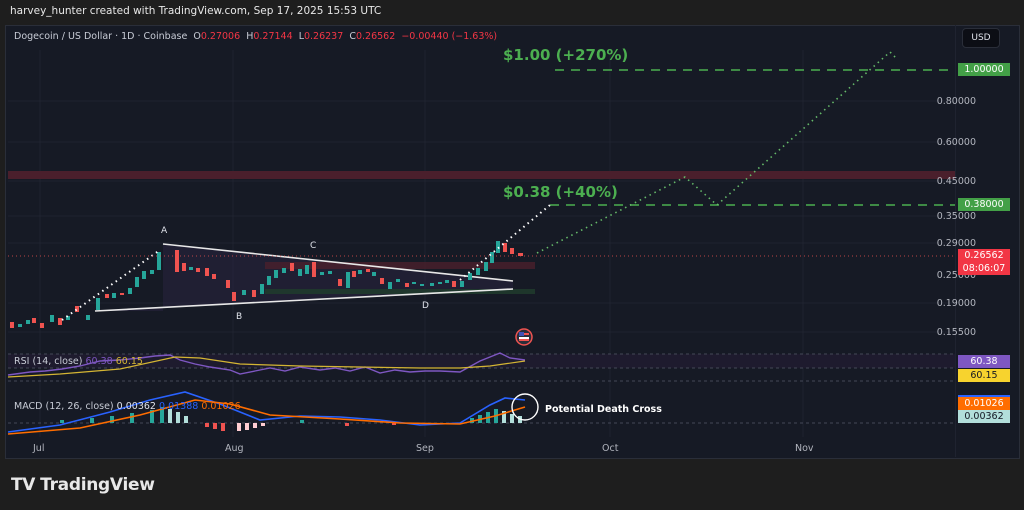 The width and height of the screenshot is (1024, 510). I want to click on rsi-value: 60.38, so click(99, 361).